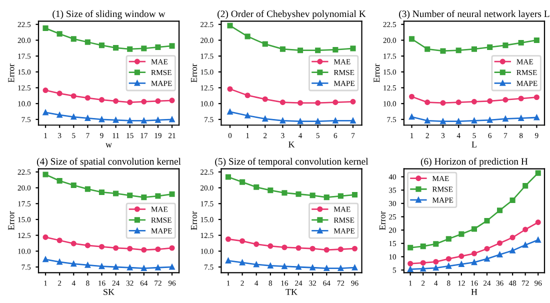 This screenshot has height=303, width=550. Describe the element at coordinates (108, 162) in the screenshot. I see `chart-title: (4) Size of spatial convolution kernel` at that location.